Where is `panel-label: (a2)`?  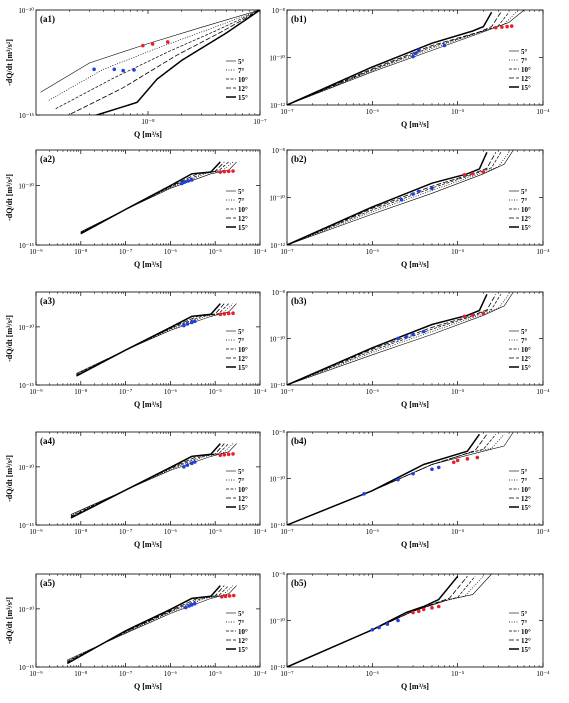
panel-label: (a2) is located at coordinates (47, 159).